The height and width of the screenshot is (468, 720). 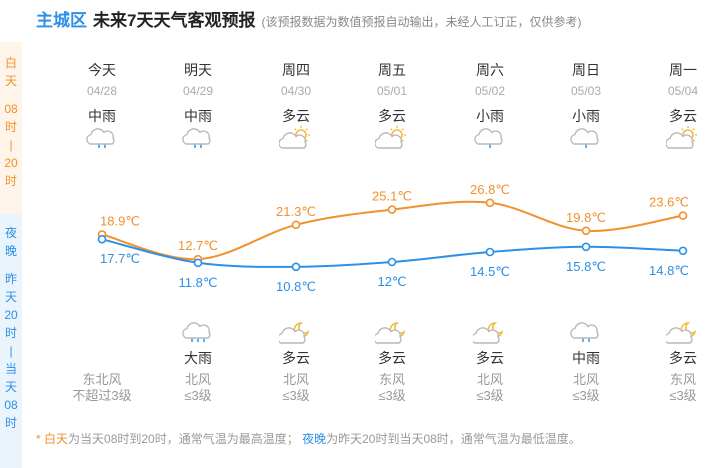 What do you see at coordinates (314, 439) in the screenshot?
I see `footer-night-word: 夜晚` at bounding box center [314, 439].